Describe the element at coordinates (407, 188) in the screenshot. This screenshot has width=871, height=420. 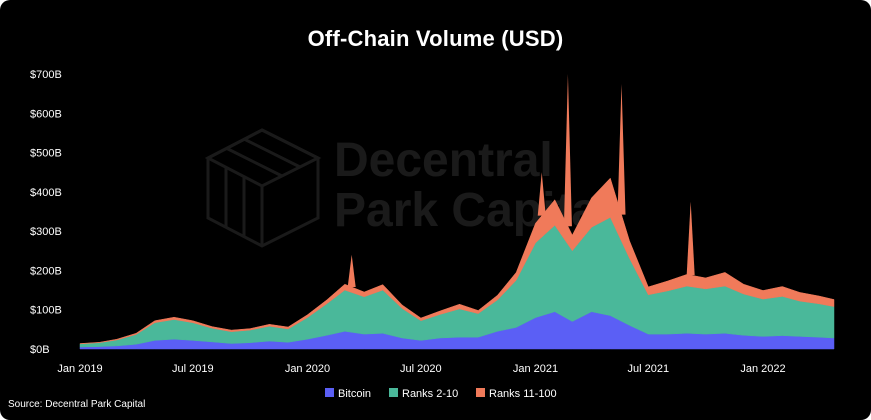
I see `watermark: Decentral Park Capital` at that location.